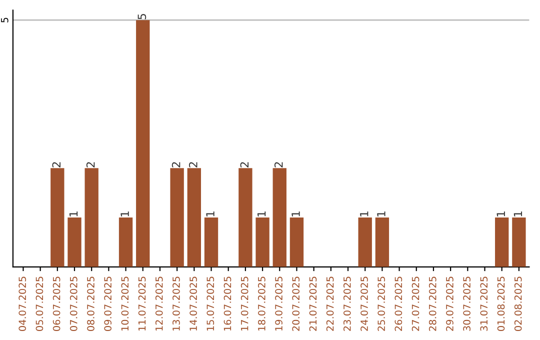 The width and height of the screenshot is (540, 340). I want to click on x-tick-label: 07.07.2025, so click(74, 303).